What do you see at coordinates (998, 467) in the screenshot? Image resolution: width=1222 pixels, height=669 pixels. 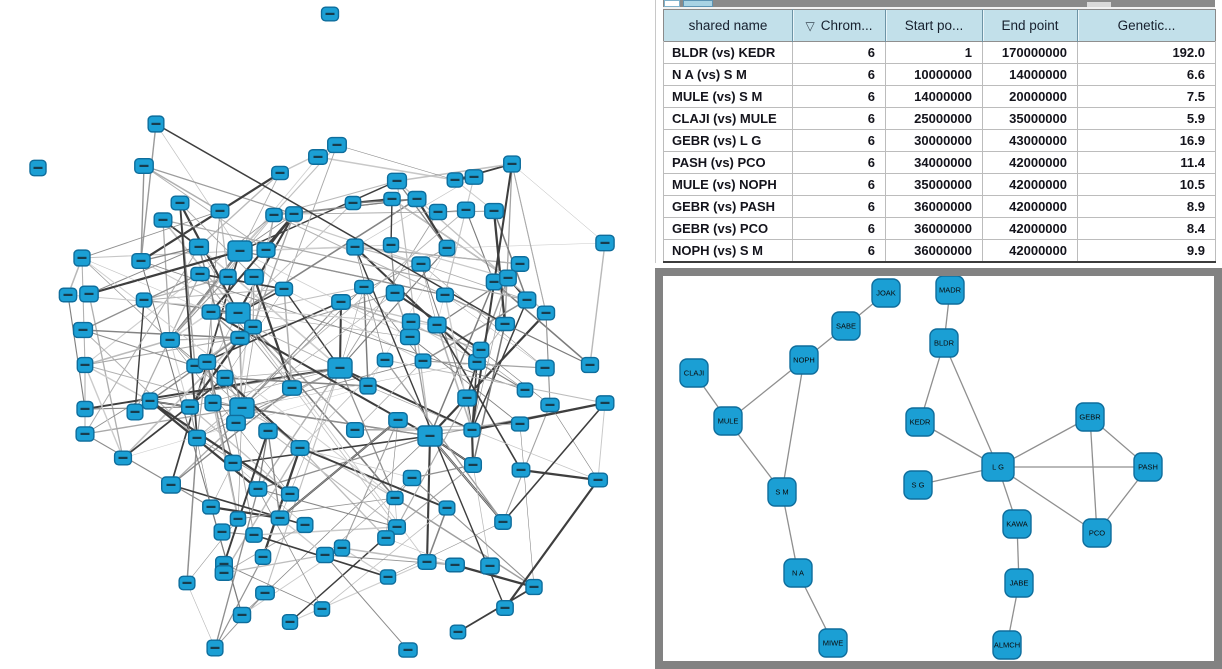 I see `graph-node-l-g: L G` at bounding box center [998, 467].